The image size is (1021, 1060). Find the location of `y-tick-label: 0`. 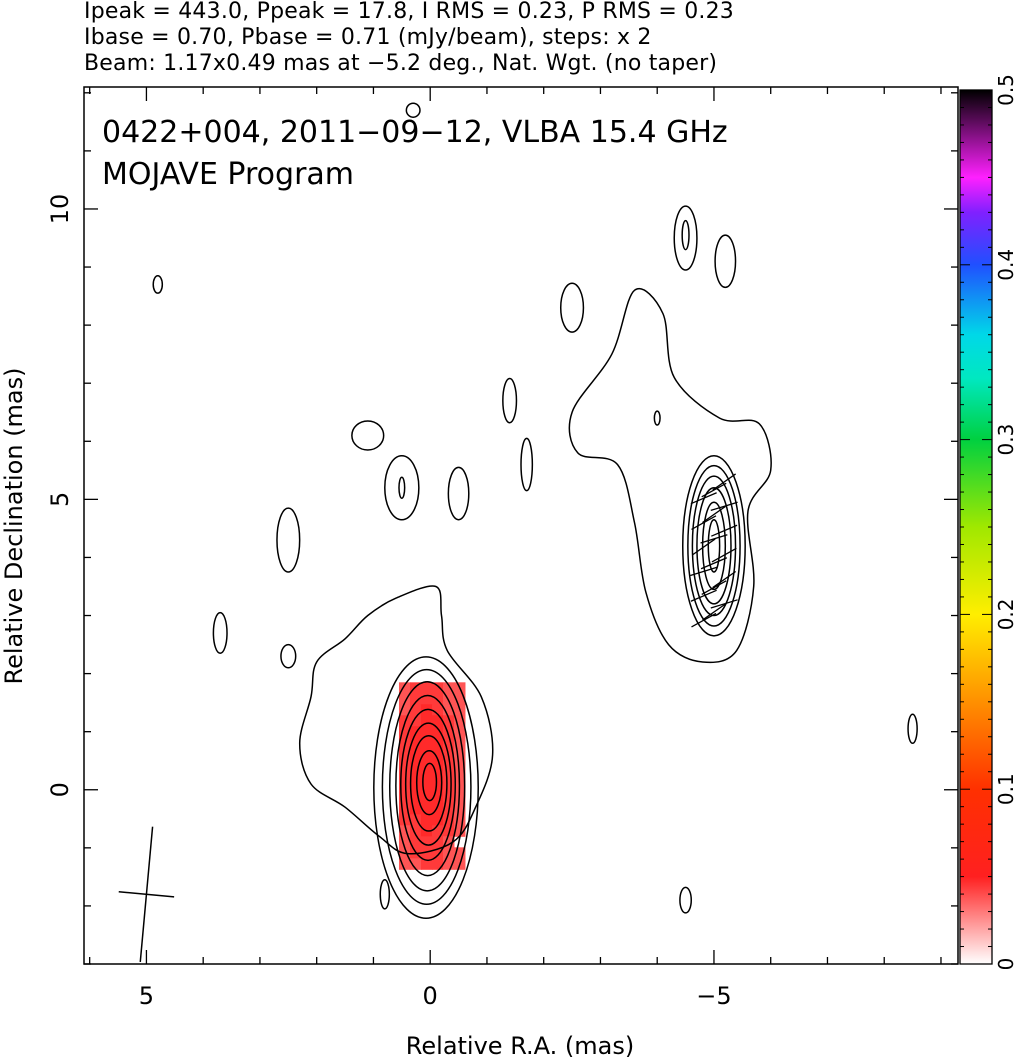

y-tick-label: 0 is located at coordinates (60, 789).